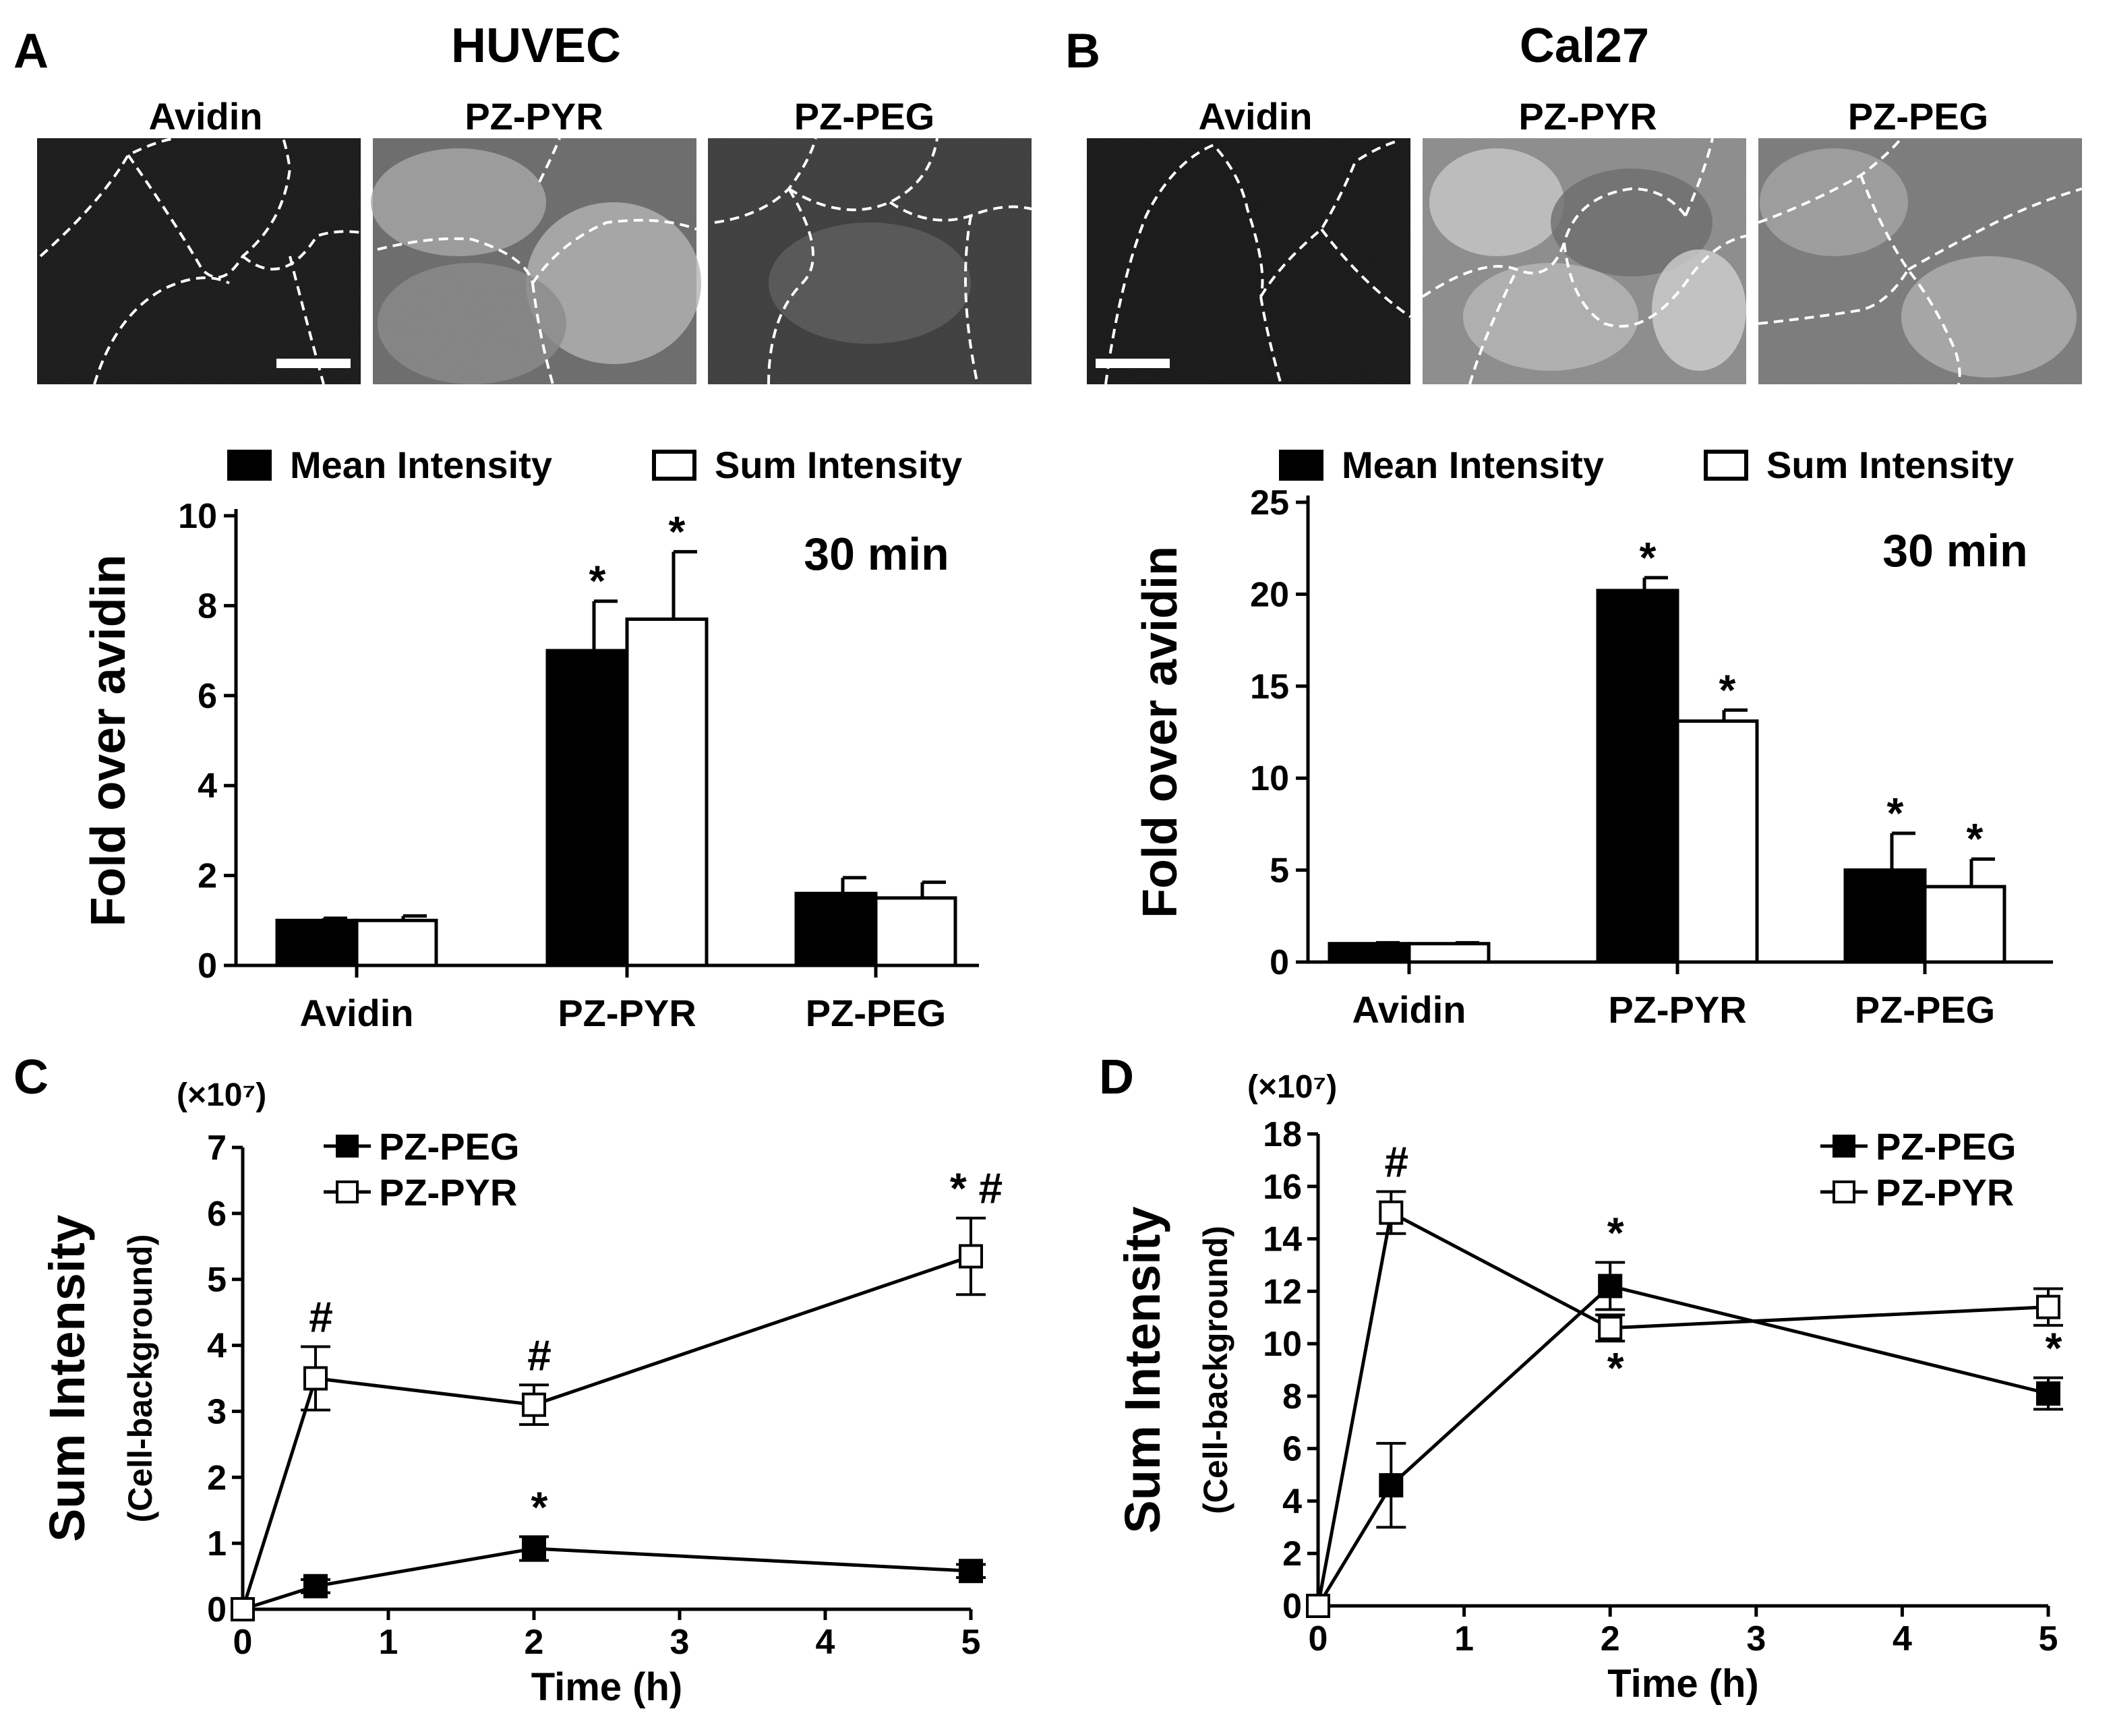 This screenshot has height=1736, width=2115. What do you see at coordinates (1584, 261) in the screenshot?
I see `micrograph-b-pzpyr` at bounding box center [1584, 261].